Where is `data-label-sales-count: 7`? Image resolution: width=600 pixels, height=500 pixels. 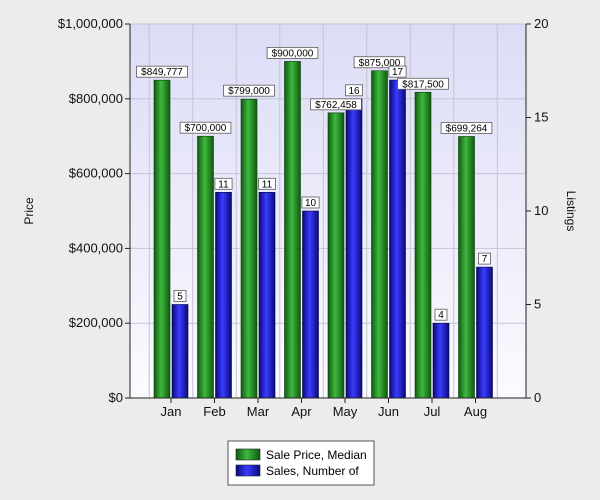 data-label-sales-count: 7 is located at coordinates (485, 259).